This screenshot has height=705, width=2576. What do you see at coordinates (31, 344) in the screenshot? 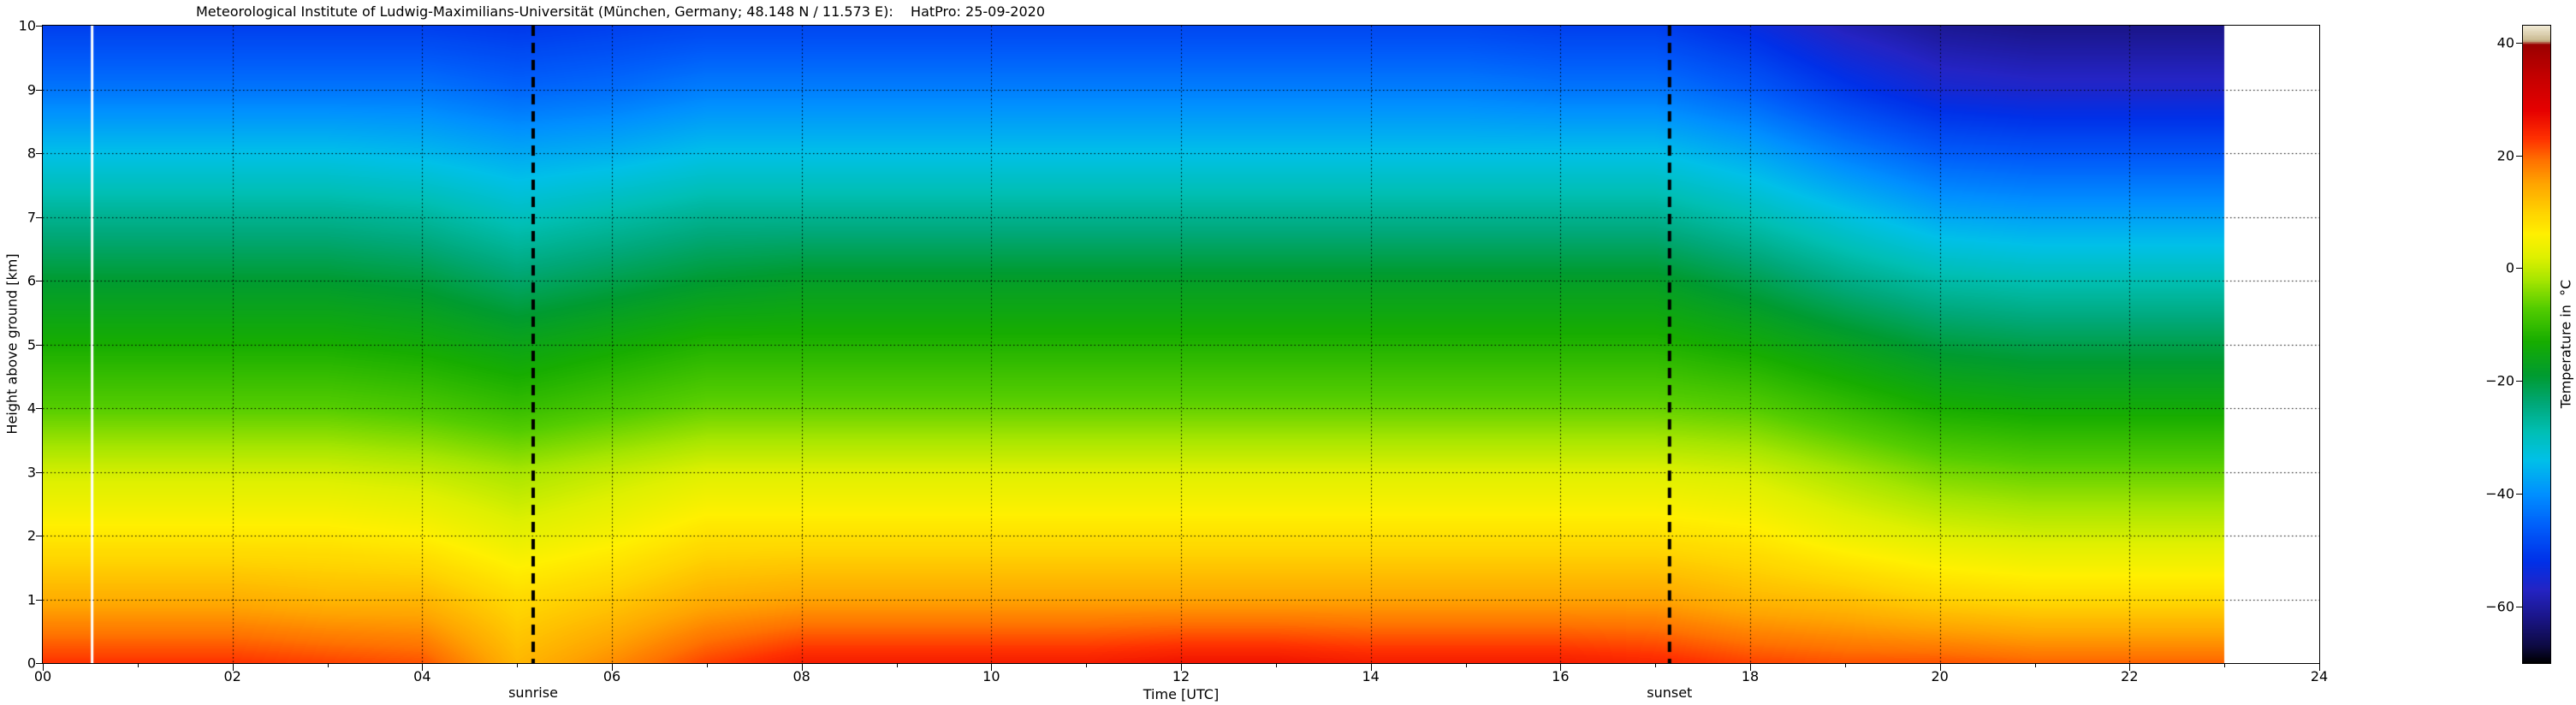
I see `y-tick-label: 5` at bounding box center [31, 344].